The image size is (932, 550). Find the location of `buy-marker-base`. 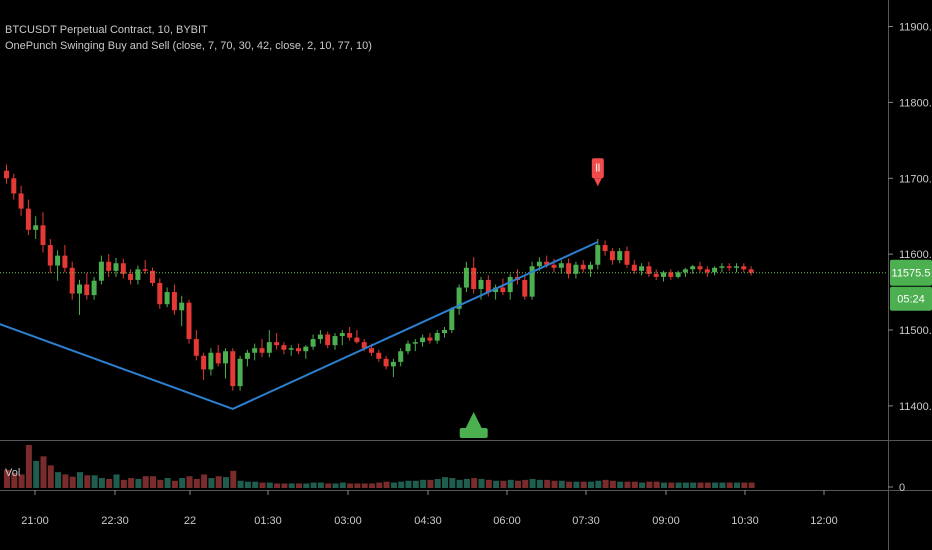

buy-marker-base is located at coordinates (473, 433).